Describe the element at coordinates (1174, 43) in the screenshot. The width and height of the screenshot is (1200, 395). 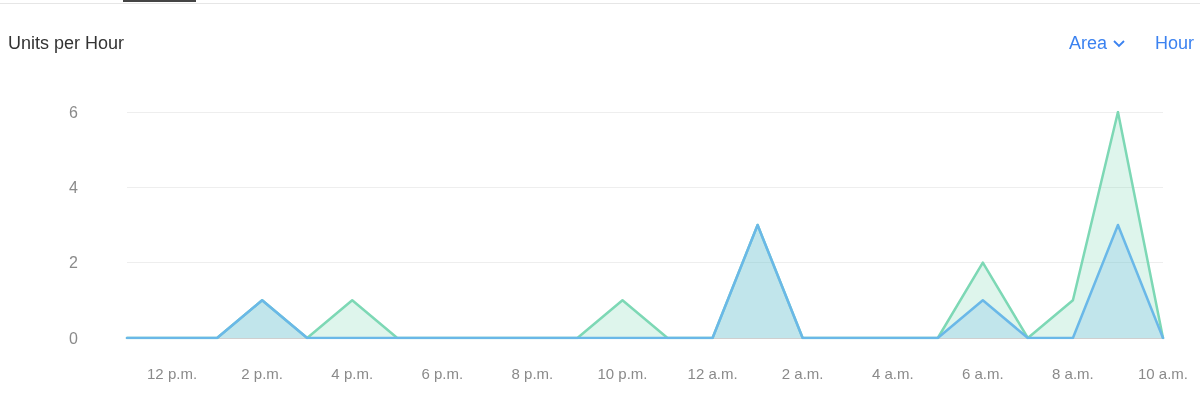
I see `text: Hour` at that location.